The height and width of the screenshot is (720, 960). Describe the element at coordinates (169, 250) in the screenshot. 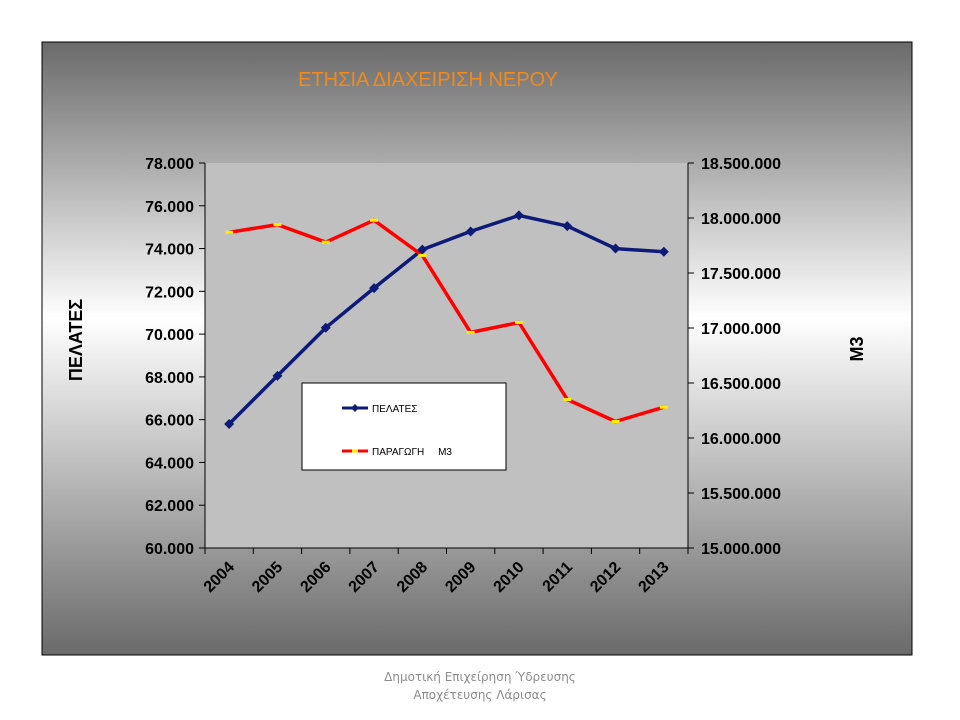

I see `y-tick-label: 74.000` at that location.